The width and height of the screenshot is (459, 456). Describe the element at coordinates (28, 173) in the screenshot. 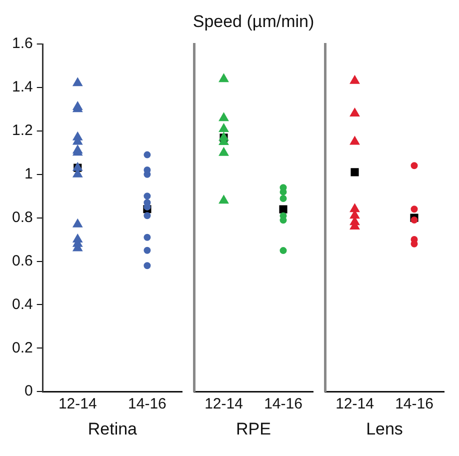

I see `y-tick-label: 1` at that location.